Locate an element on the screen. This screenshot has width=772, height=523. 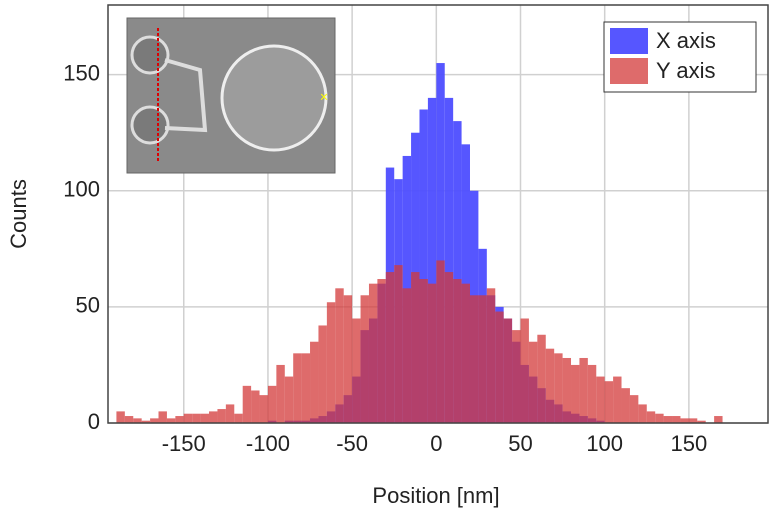
legend-label: X axis is located at coordinates (686, 40).